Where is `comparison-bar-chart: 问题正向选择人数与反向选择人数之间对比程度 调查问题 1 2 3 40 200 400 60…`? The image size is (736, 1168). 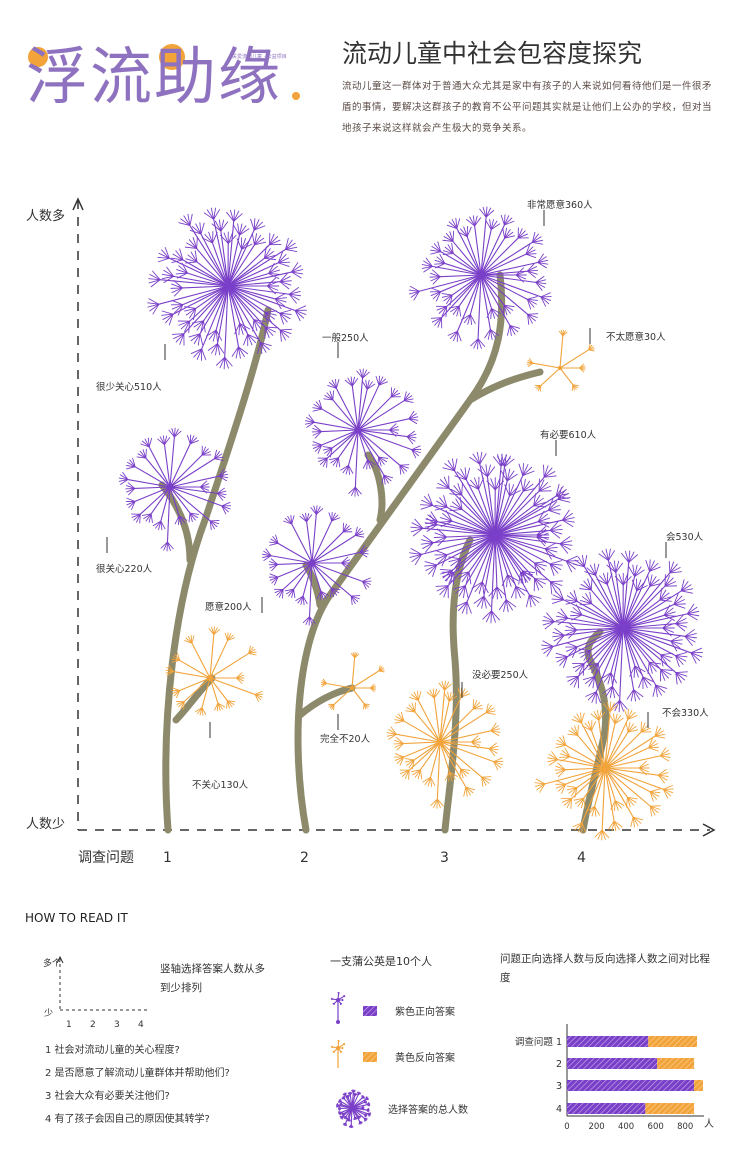
comparison-bar-chart: 问题正向选择人数与反向选择人数之间对比程度 调查问题 1 2 3 40 200 400 60… is located at coordinates (610, 1041).